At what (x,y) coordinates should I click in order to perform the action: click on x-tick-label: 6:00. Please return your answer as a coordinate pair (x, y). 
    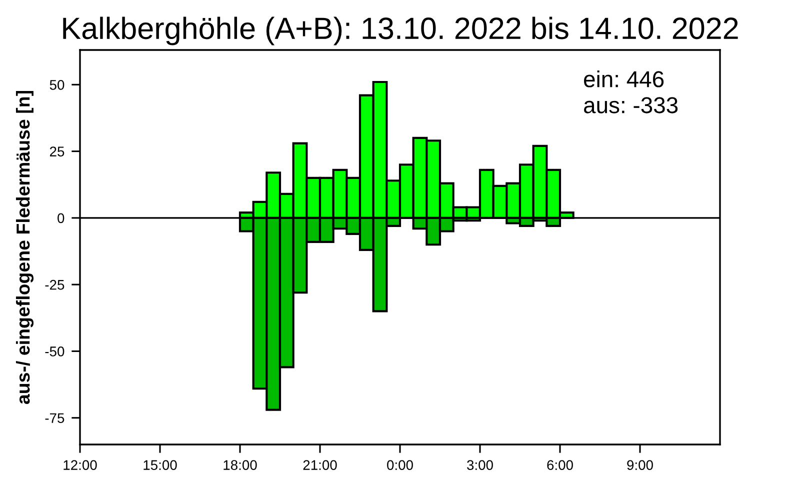
    Looking at the image, I should click on (560, 465).